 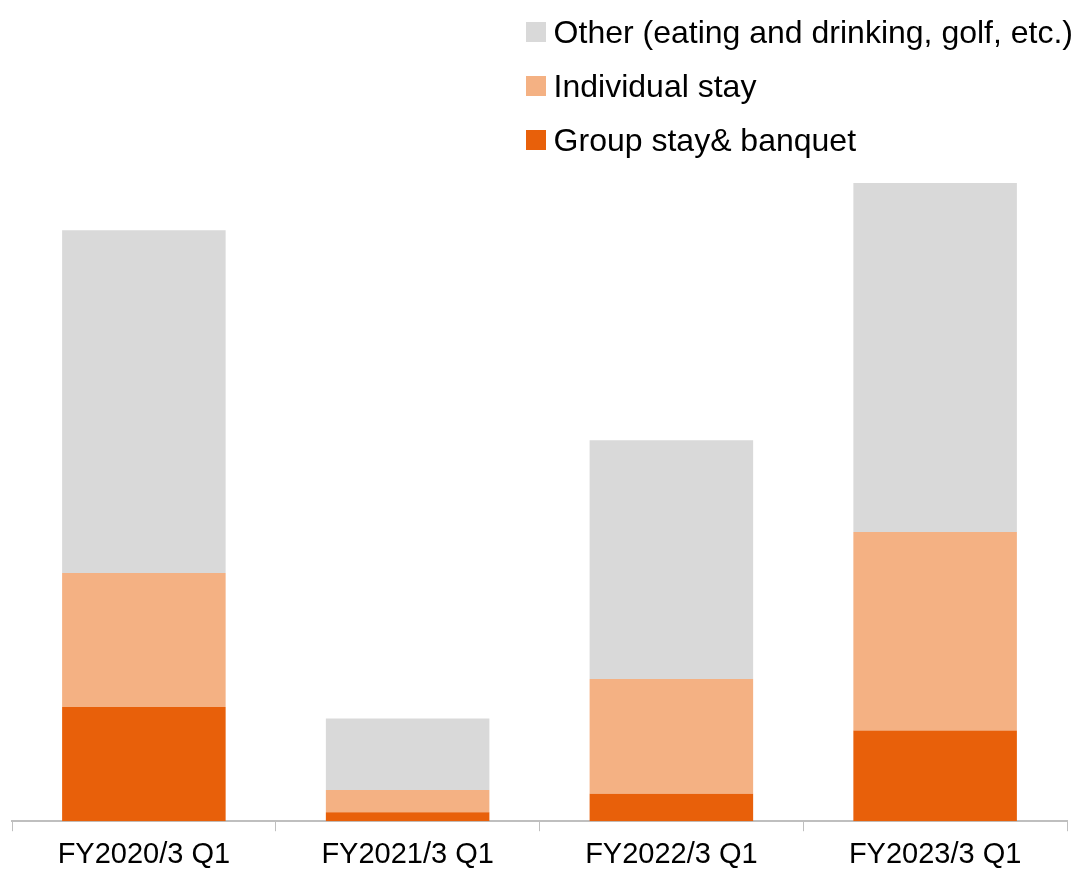 I want to click on legend-label: Group stay& banquet, so click(x=705, y=140).